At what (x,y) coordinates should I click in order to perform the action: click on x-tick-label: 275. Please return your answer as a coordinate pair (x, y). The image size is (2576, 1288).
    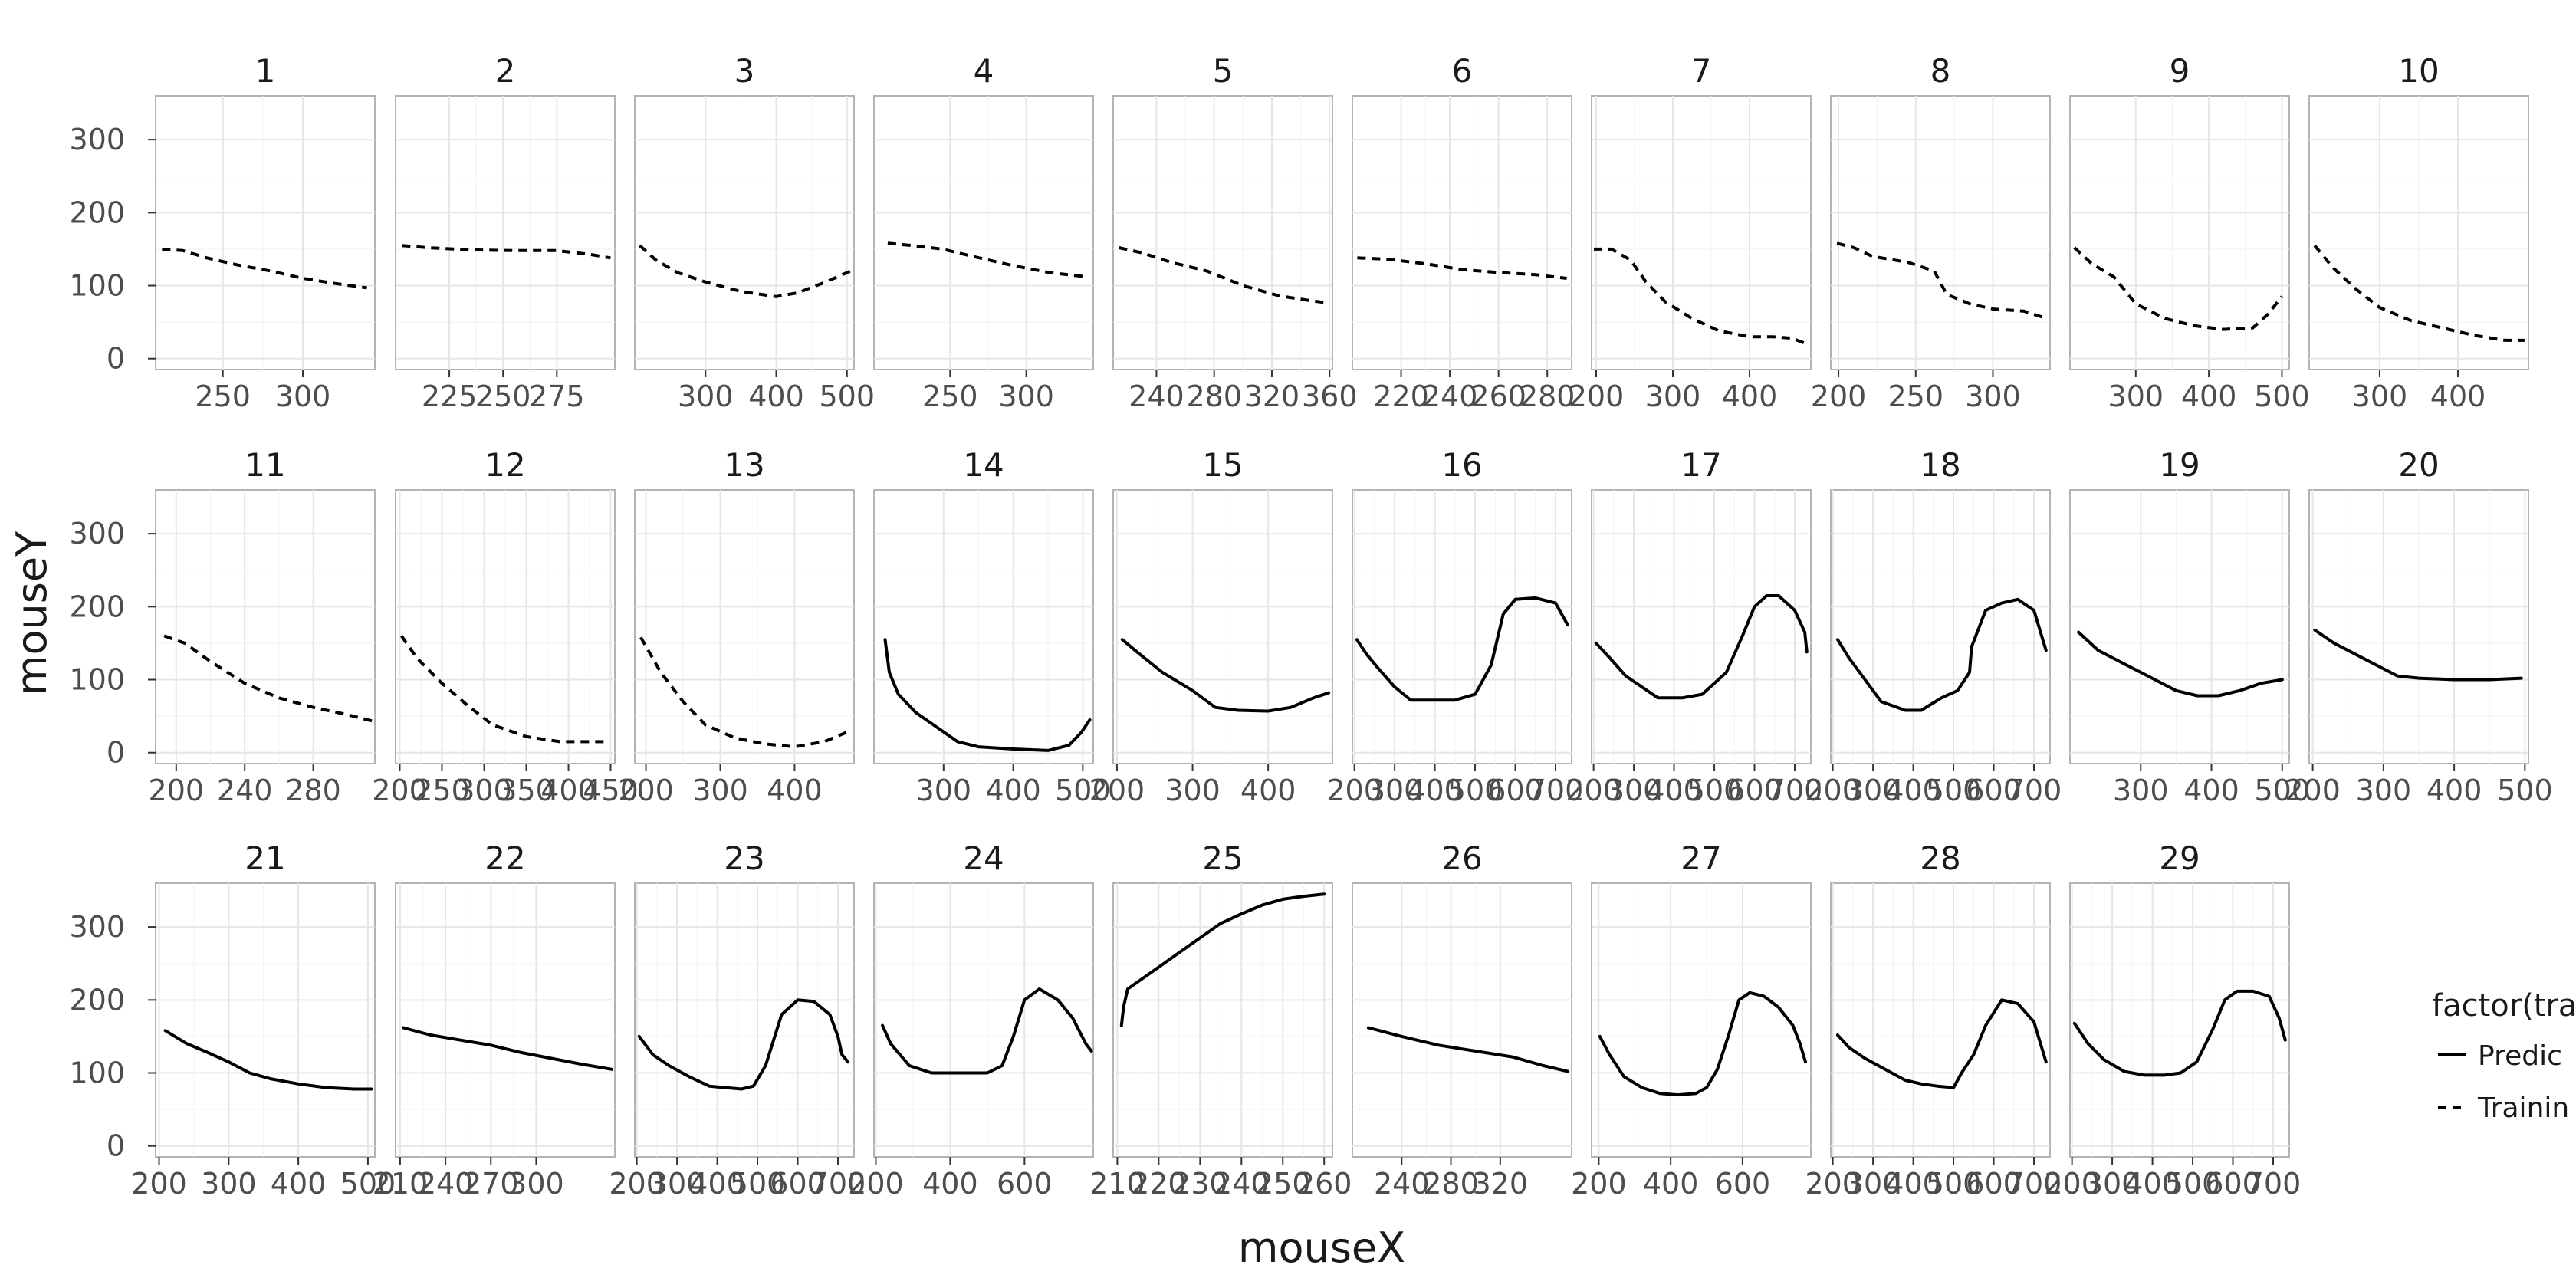
    Looking at the image, I should click on (557, 396).